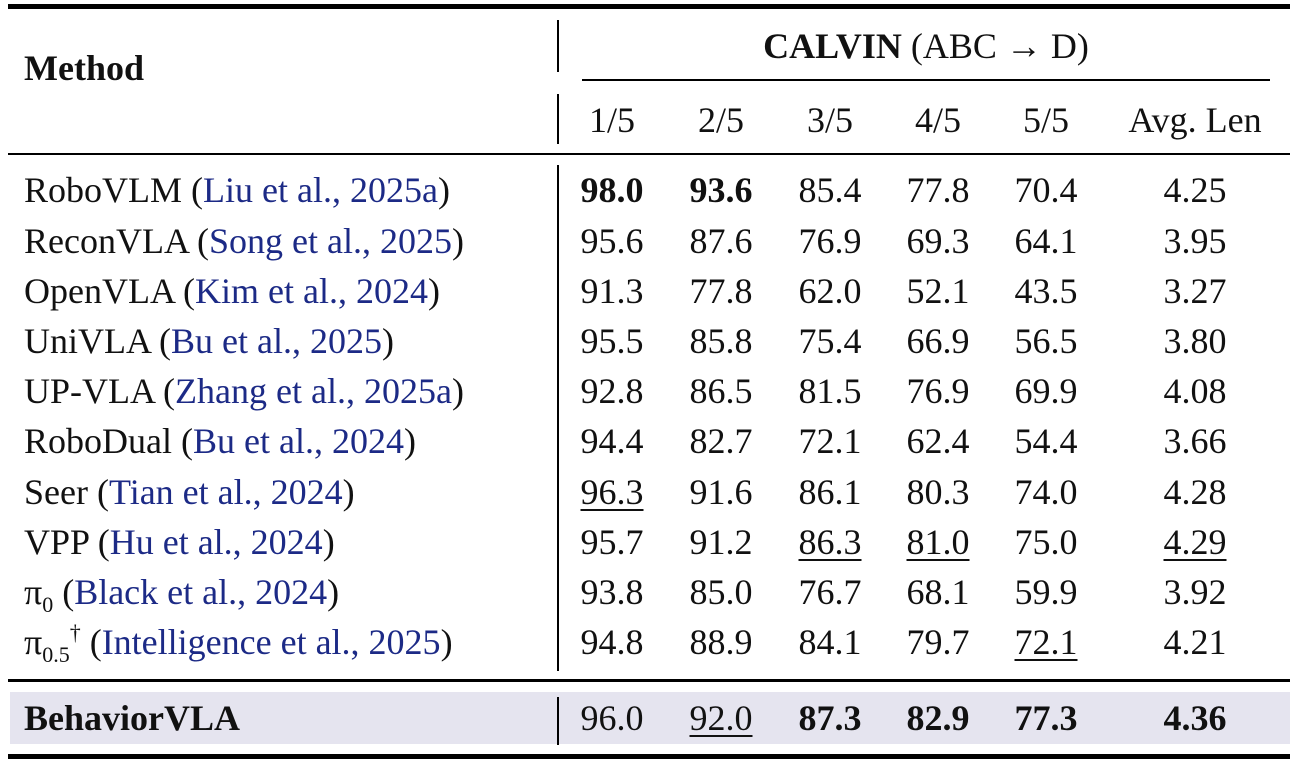  I want to click on value-cell: 95.6, so click(612, 241).